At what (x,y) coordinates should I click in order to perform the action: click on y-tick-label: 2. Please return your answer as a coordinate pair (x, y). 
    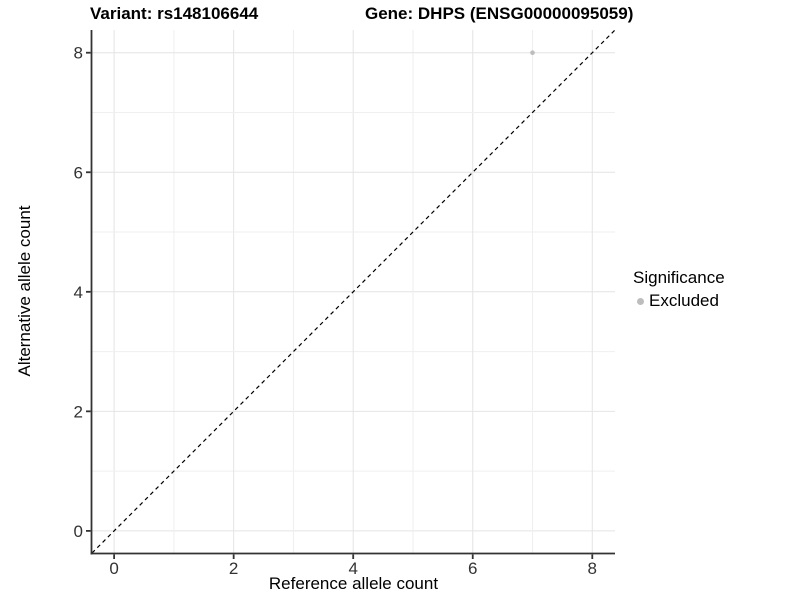
    Looking at the image, I should click on (78, 411).